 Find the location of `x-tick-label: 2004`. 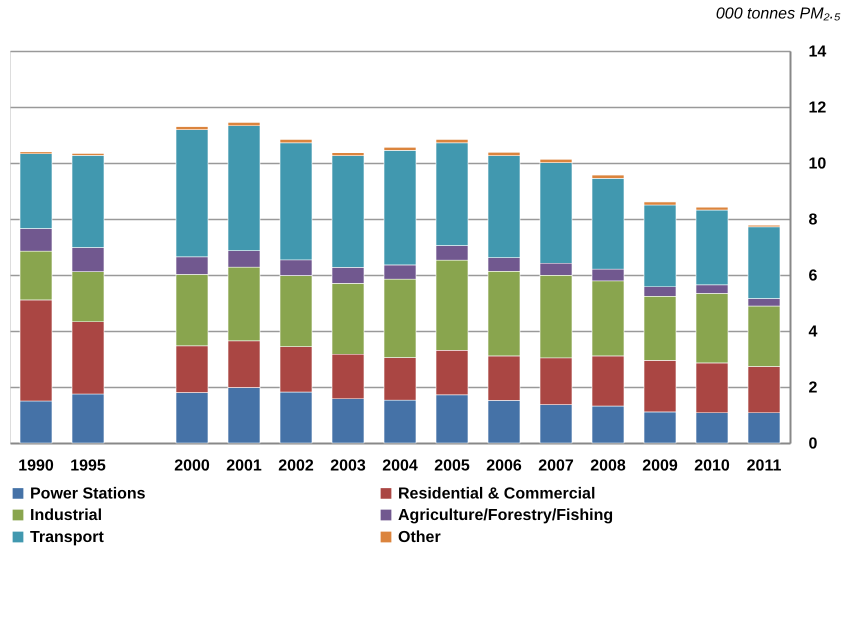

x-tick-label: 2004 is located at coordinates (400, 466).